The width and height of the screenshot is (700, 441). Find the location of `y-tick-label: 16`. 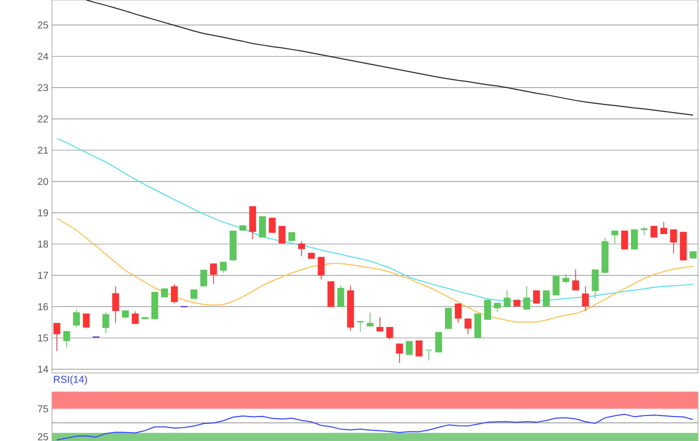

y-tick-label: 16 is located at coordinates (43, 306).